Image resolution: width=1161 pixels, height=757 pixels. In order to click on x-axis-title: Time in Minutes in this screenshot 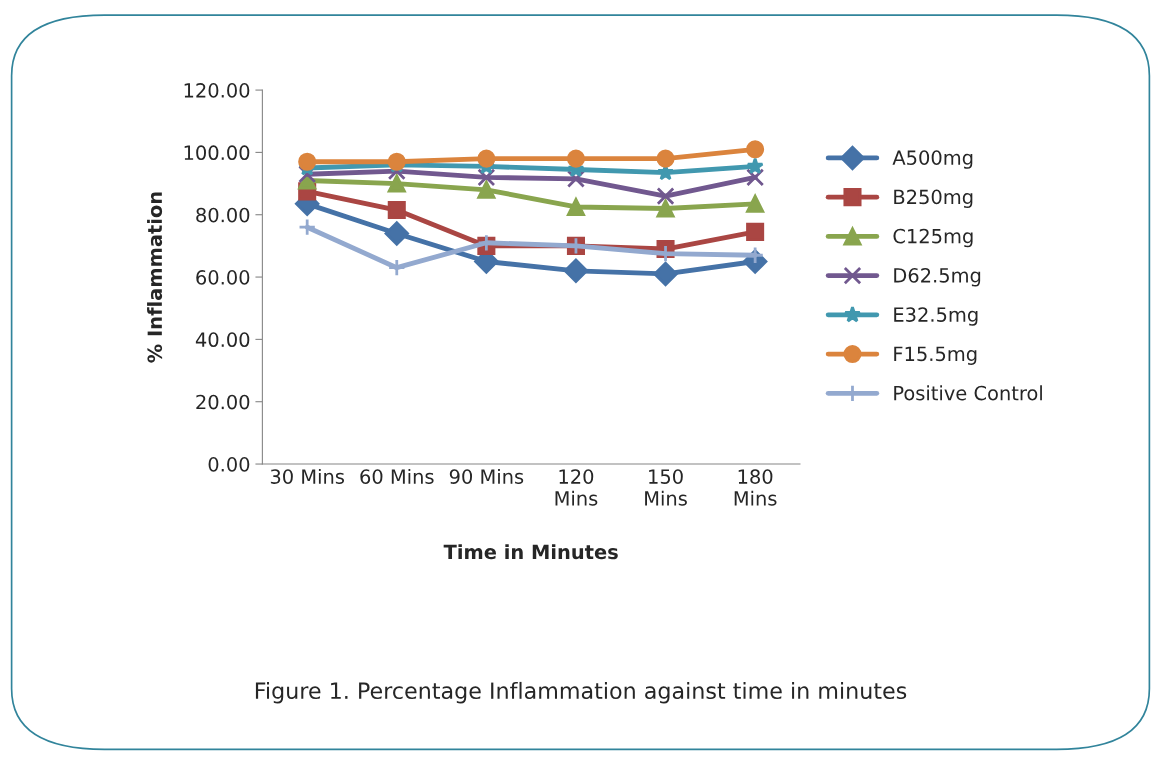, I will do `click(530, 552)`.